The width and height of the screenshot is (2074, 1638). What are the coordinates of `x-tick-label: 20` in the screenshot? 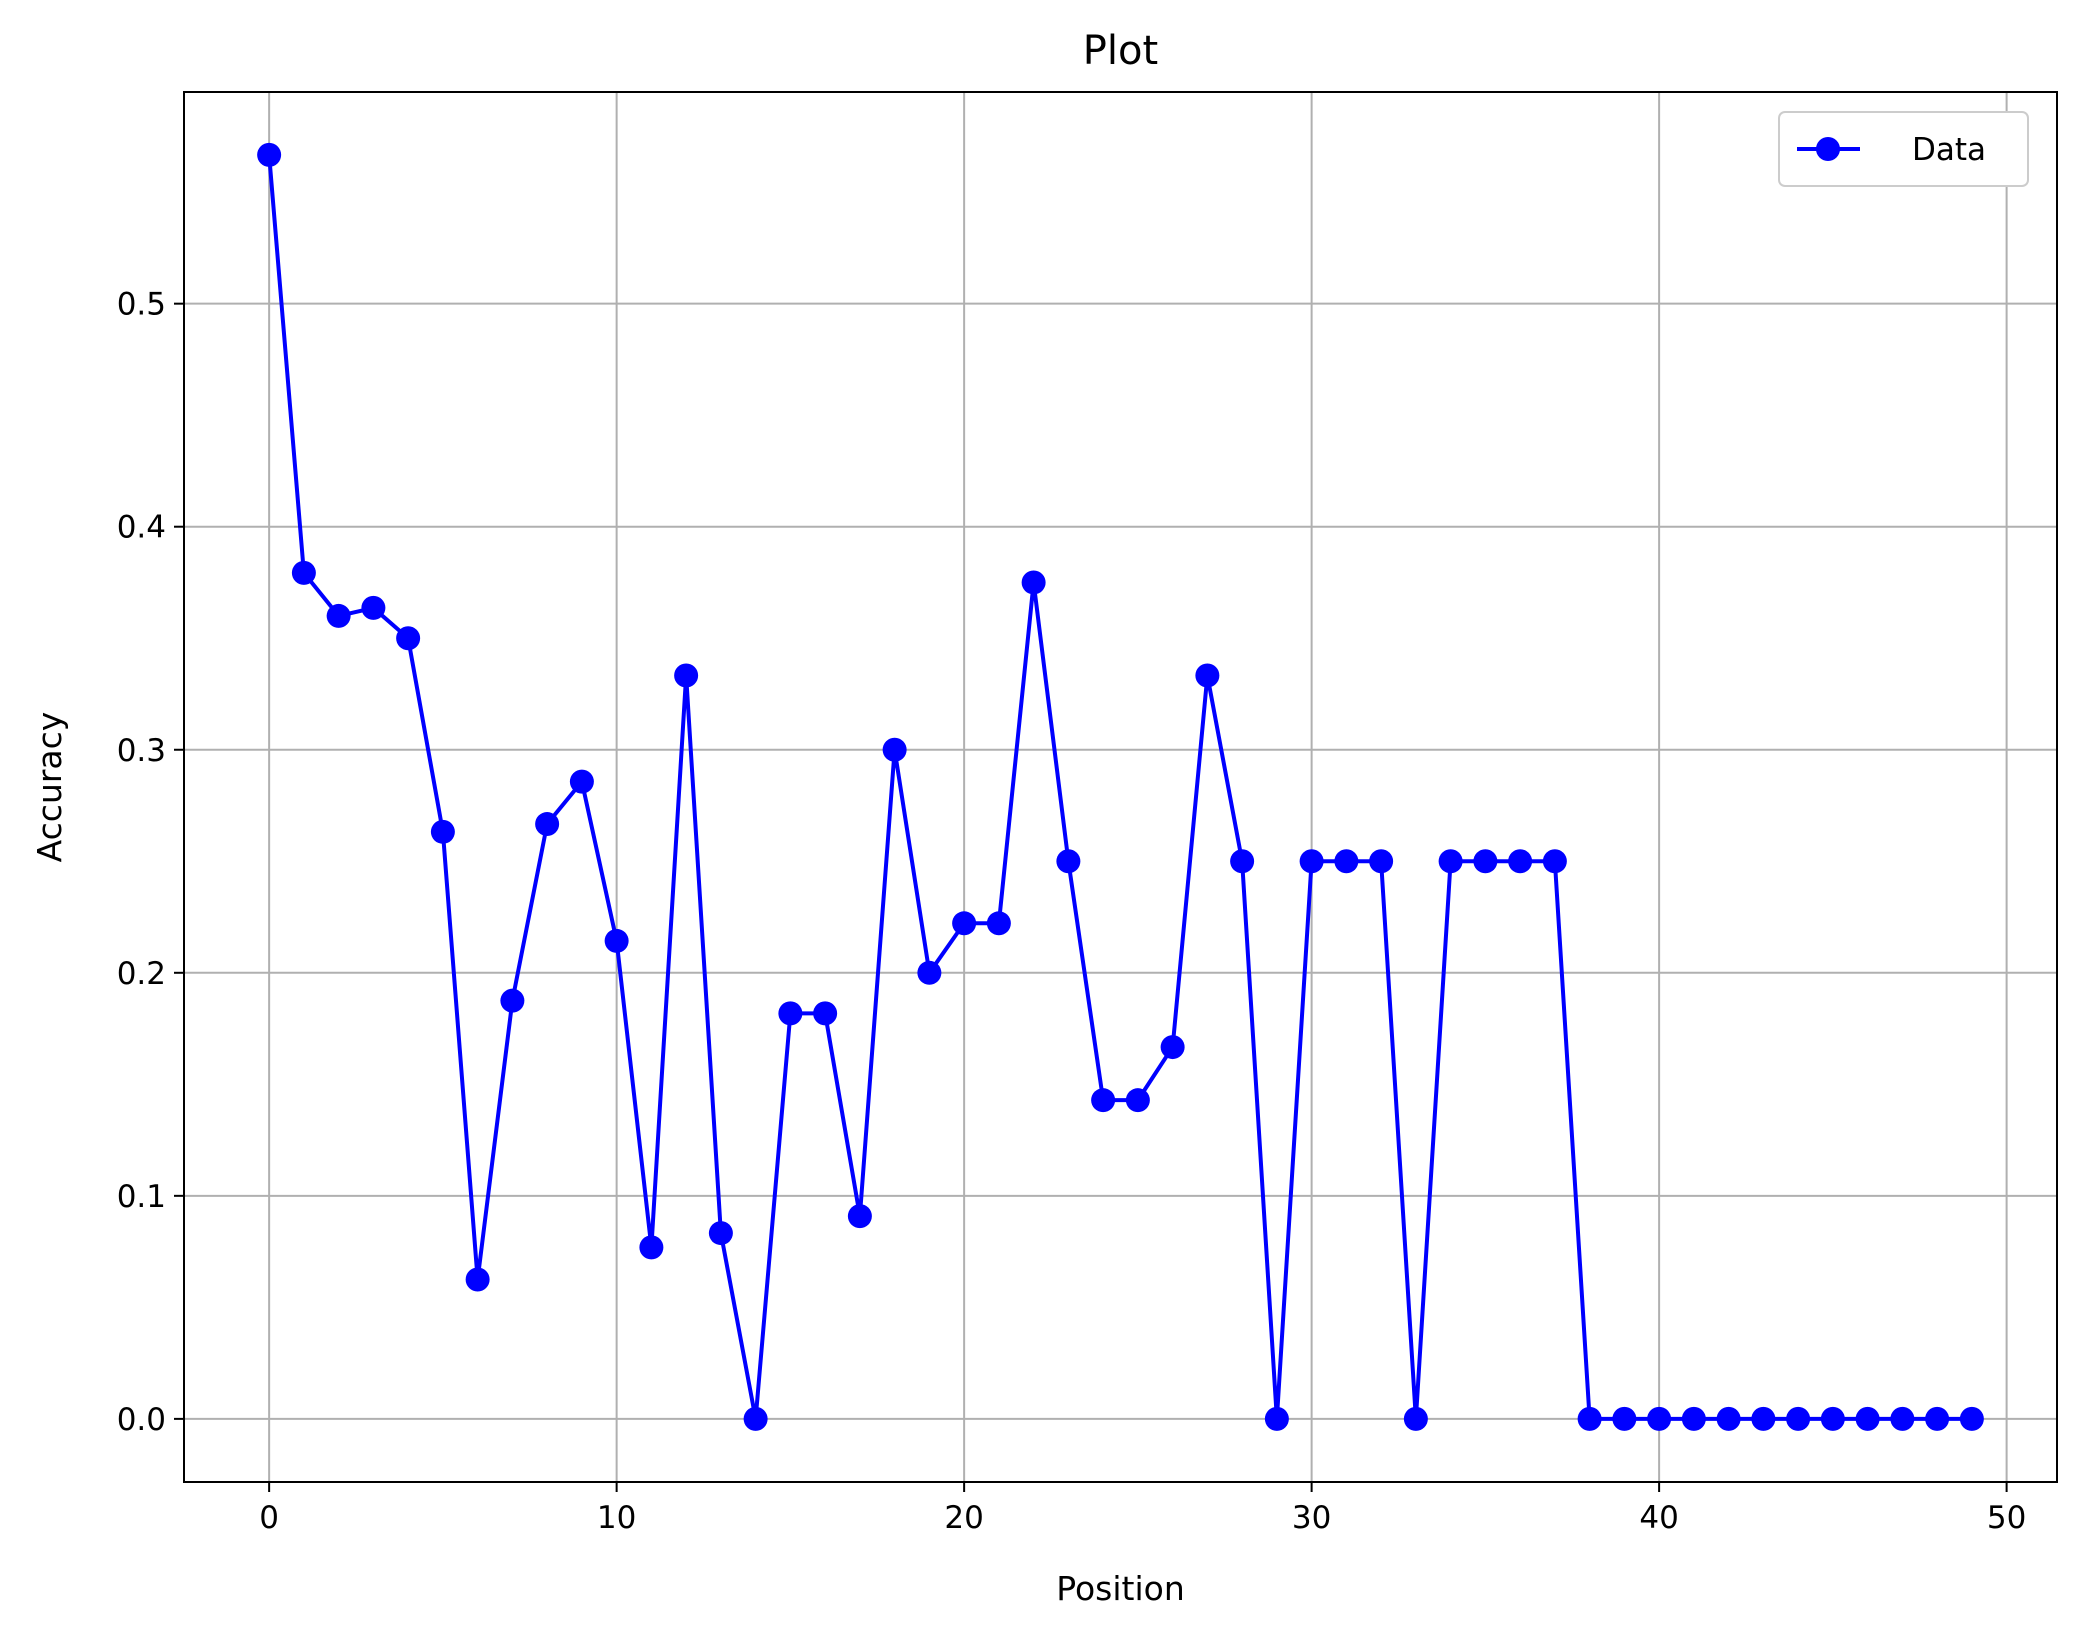 It's located at (963, 1518).